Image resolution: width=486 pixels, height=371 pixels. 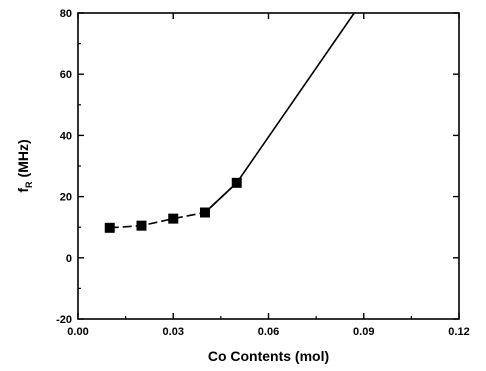 What do you see at coordinates (173, 332) in the screenshot?
I see `x-tick-label: 0.03` at bounding box center [173, 332].